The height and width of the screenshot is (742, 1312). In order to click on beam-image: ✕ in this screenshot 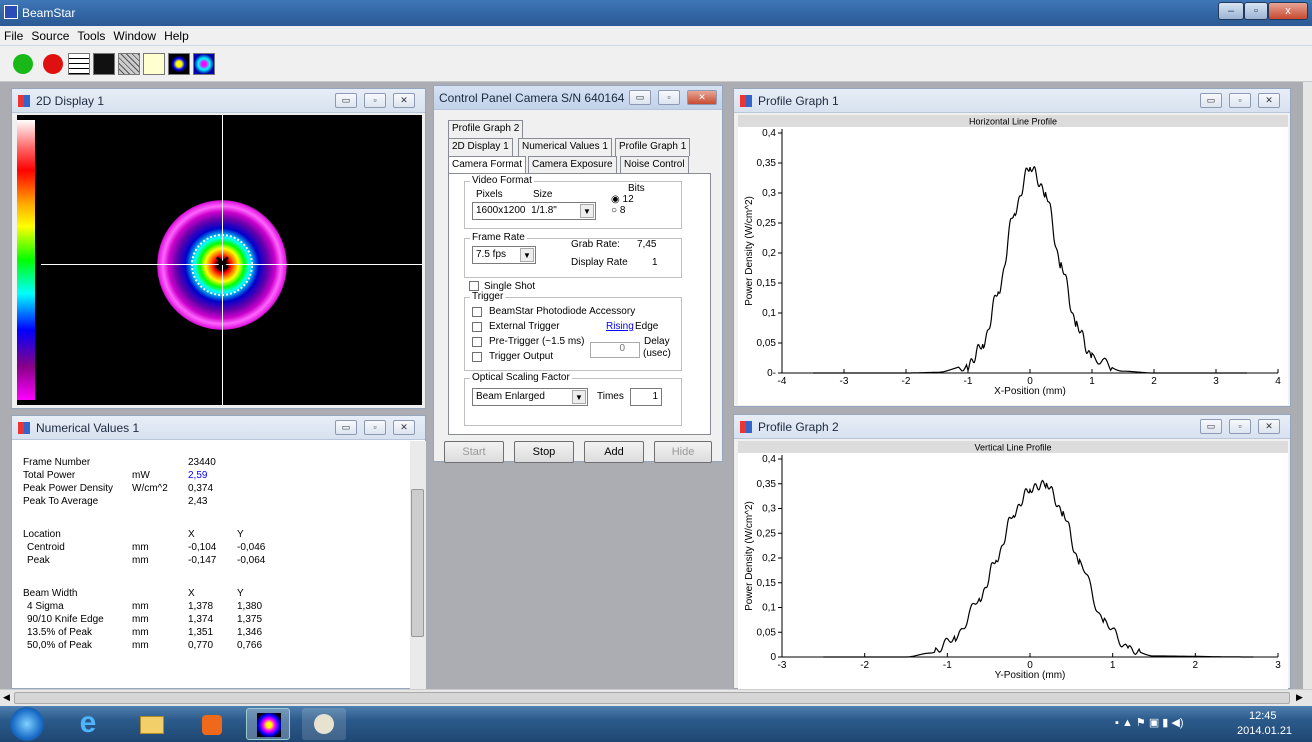, I will do `click(219, 260)`.